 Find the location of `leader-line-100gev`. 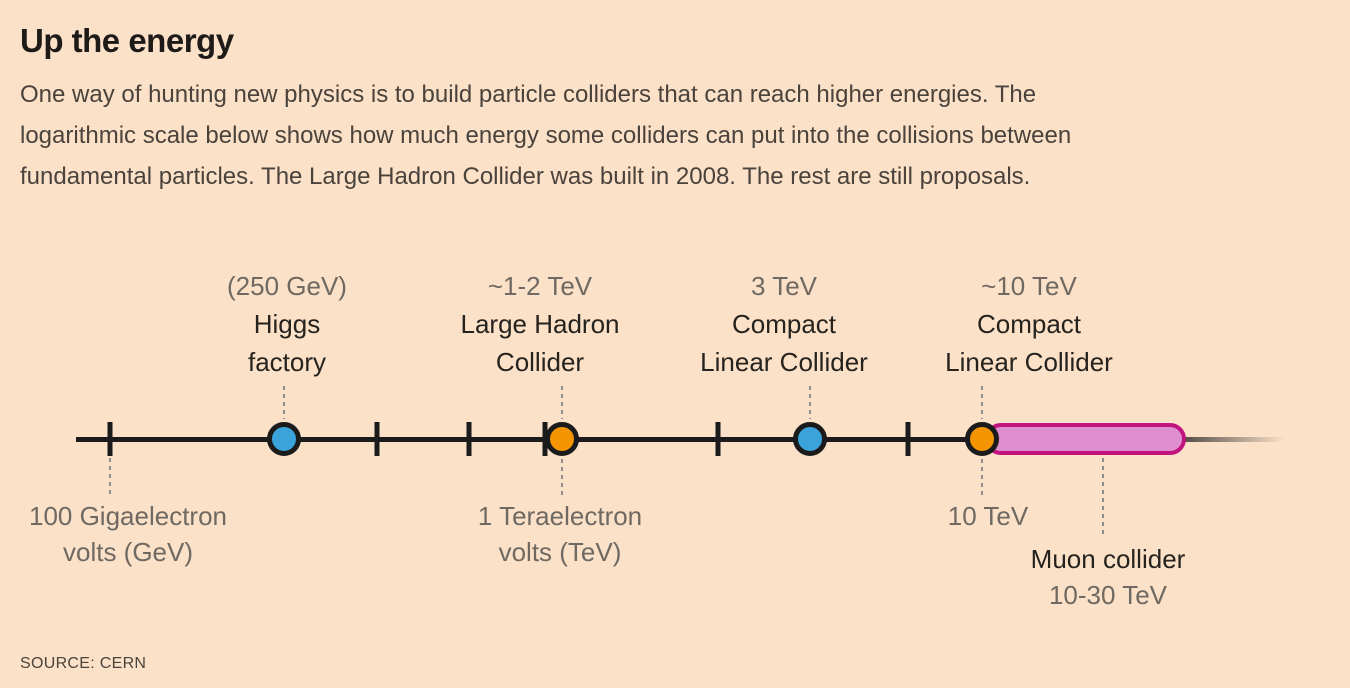

leader-line-100gev is located at coordinates (110, 476).